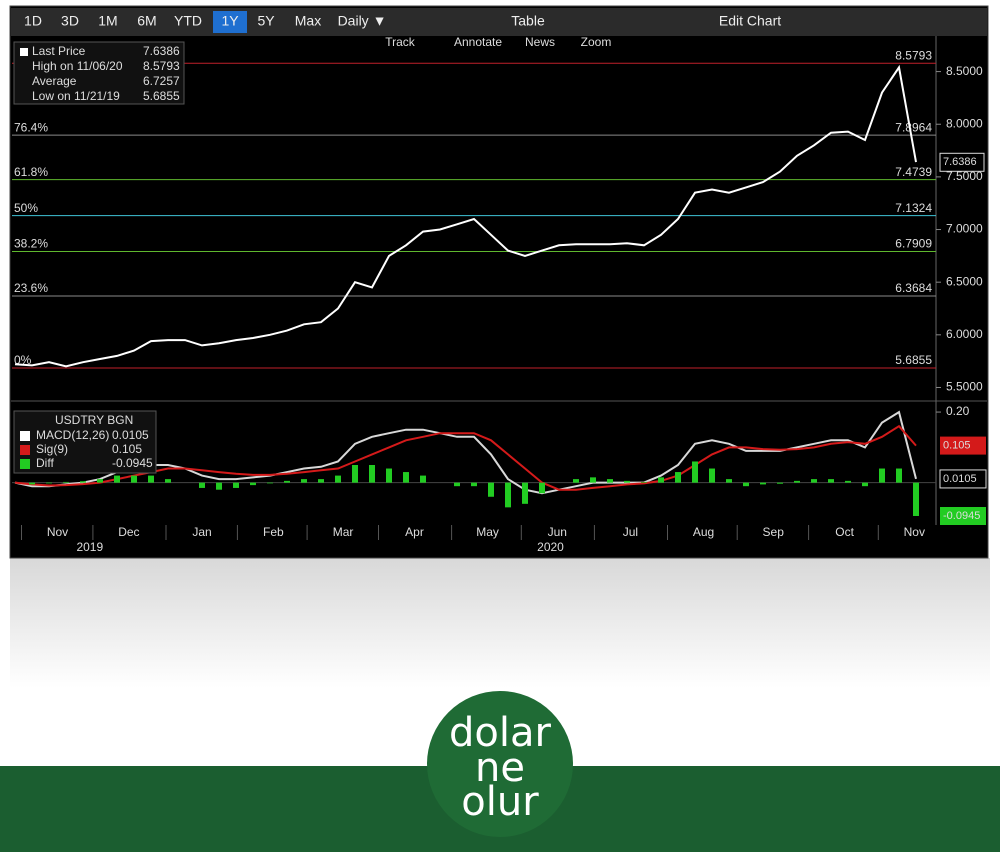  Describe the element at coordinates (964, 123) in the screenshot. I see `y-tick-label: 8.0000` at that location.